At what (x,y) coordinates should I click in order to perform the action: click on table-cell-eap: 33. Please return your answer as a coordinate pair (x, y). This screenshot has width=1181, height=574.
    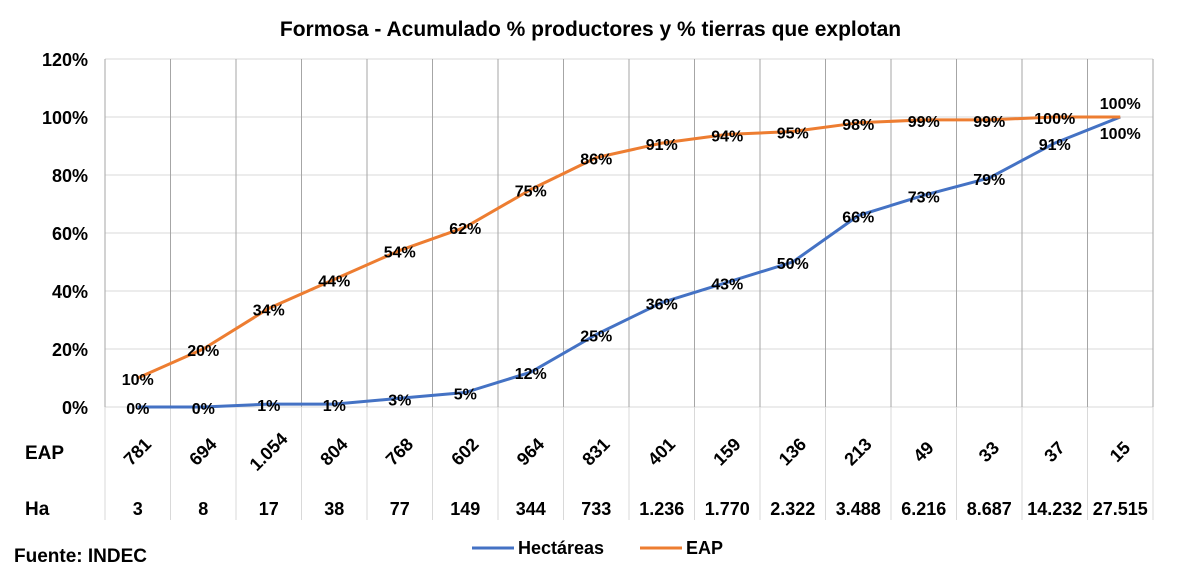
    Looking at the image, I should click on (989, 452).